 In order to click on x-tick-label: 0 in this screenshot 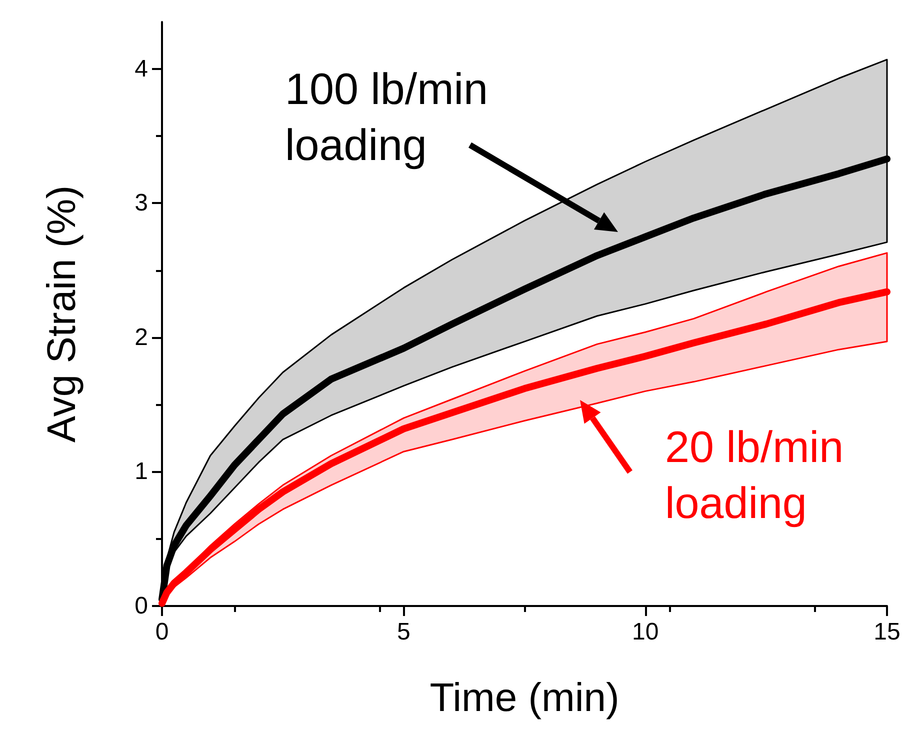, I will do `click(162, 632)`.